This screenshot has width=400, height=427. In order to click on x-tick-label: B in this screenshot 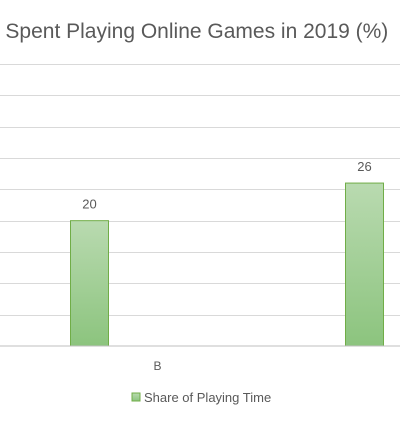, I will do `click(157, 366)`.